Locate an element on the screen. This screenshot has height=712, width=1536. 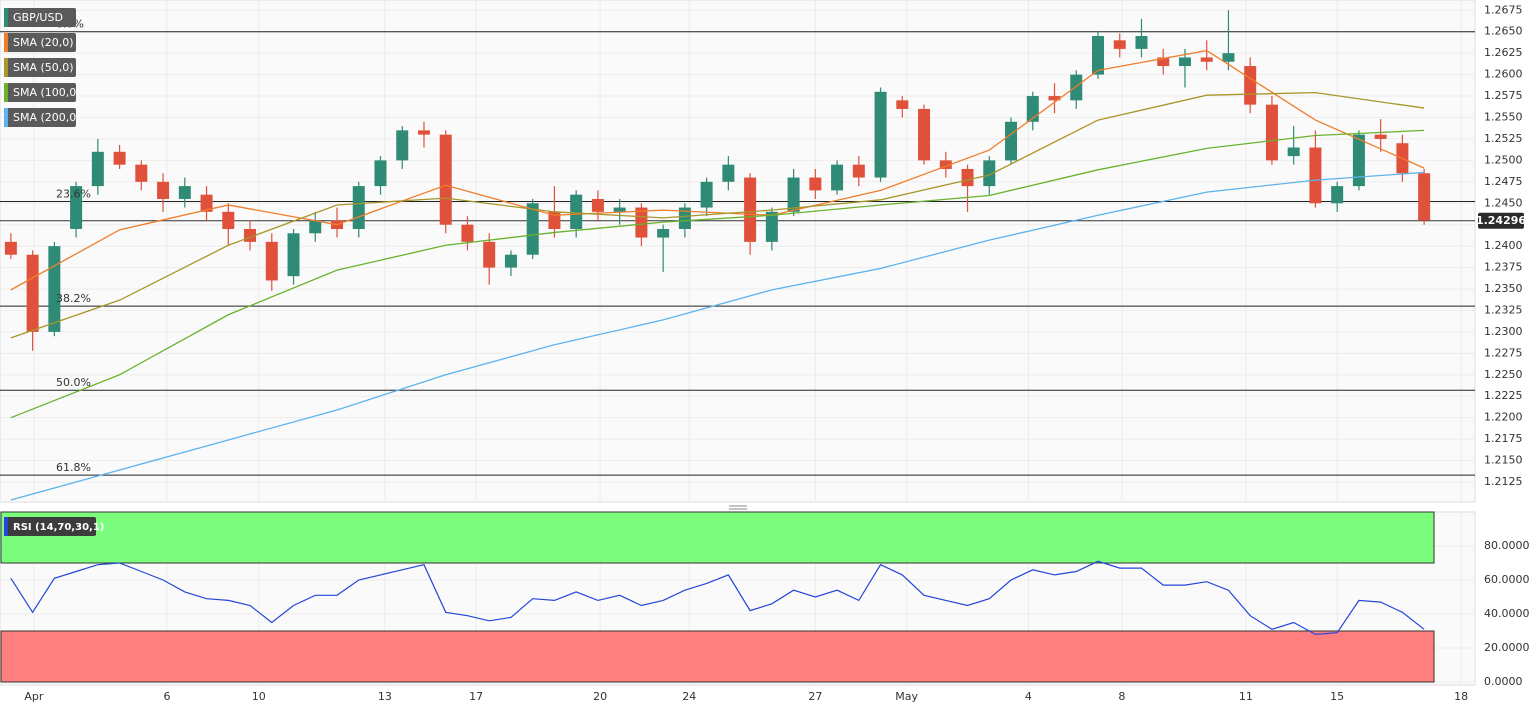
rsi-tick-label: 0.0000 is located at coordinates (1503, 681).